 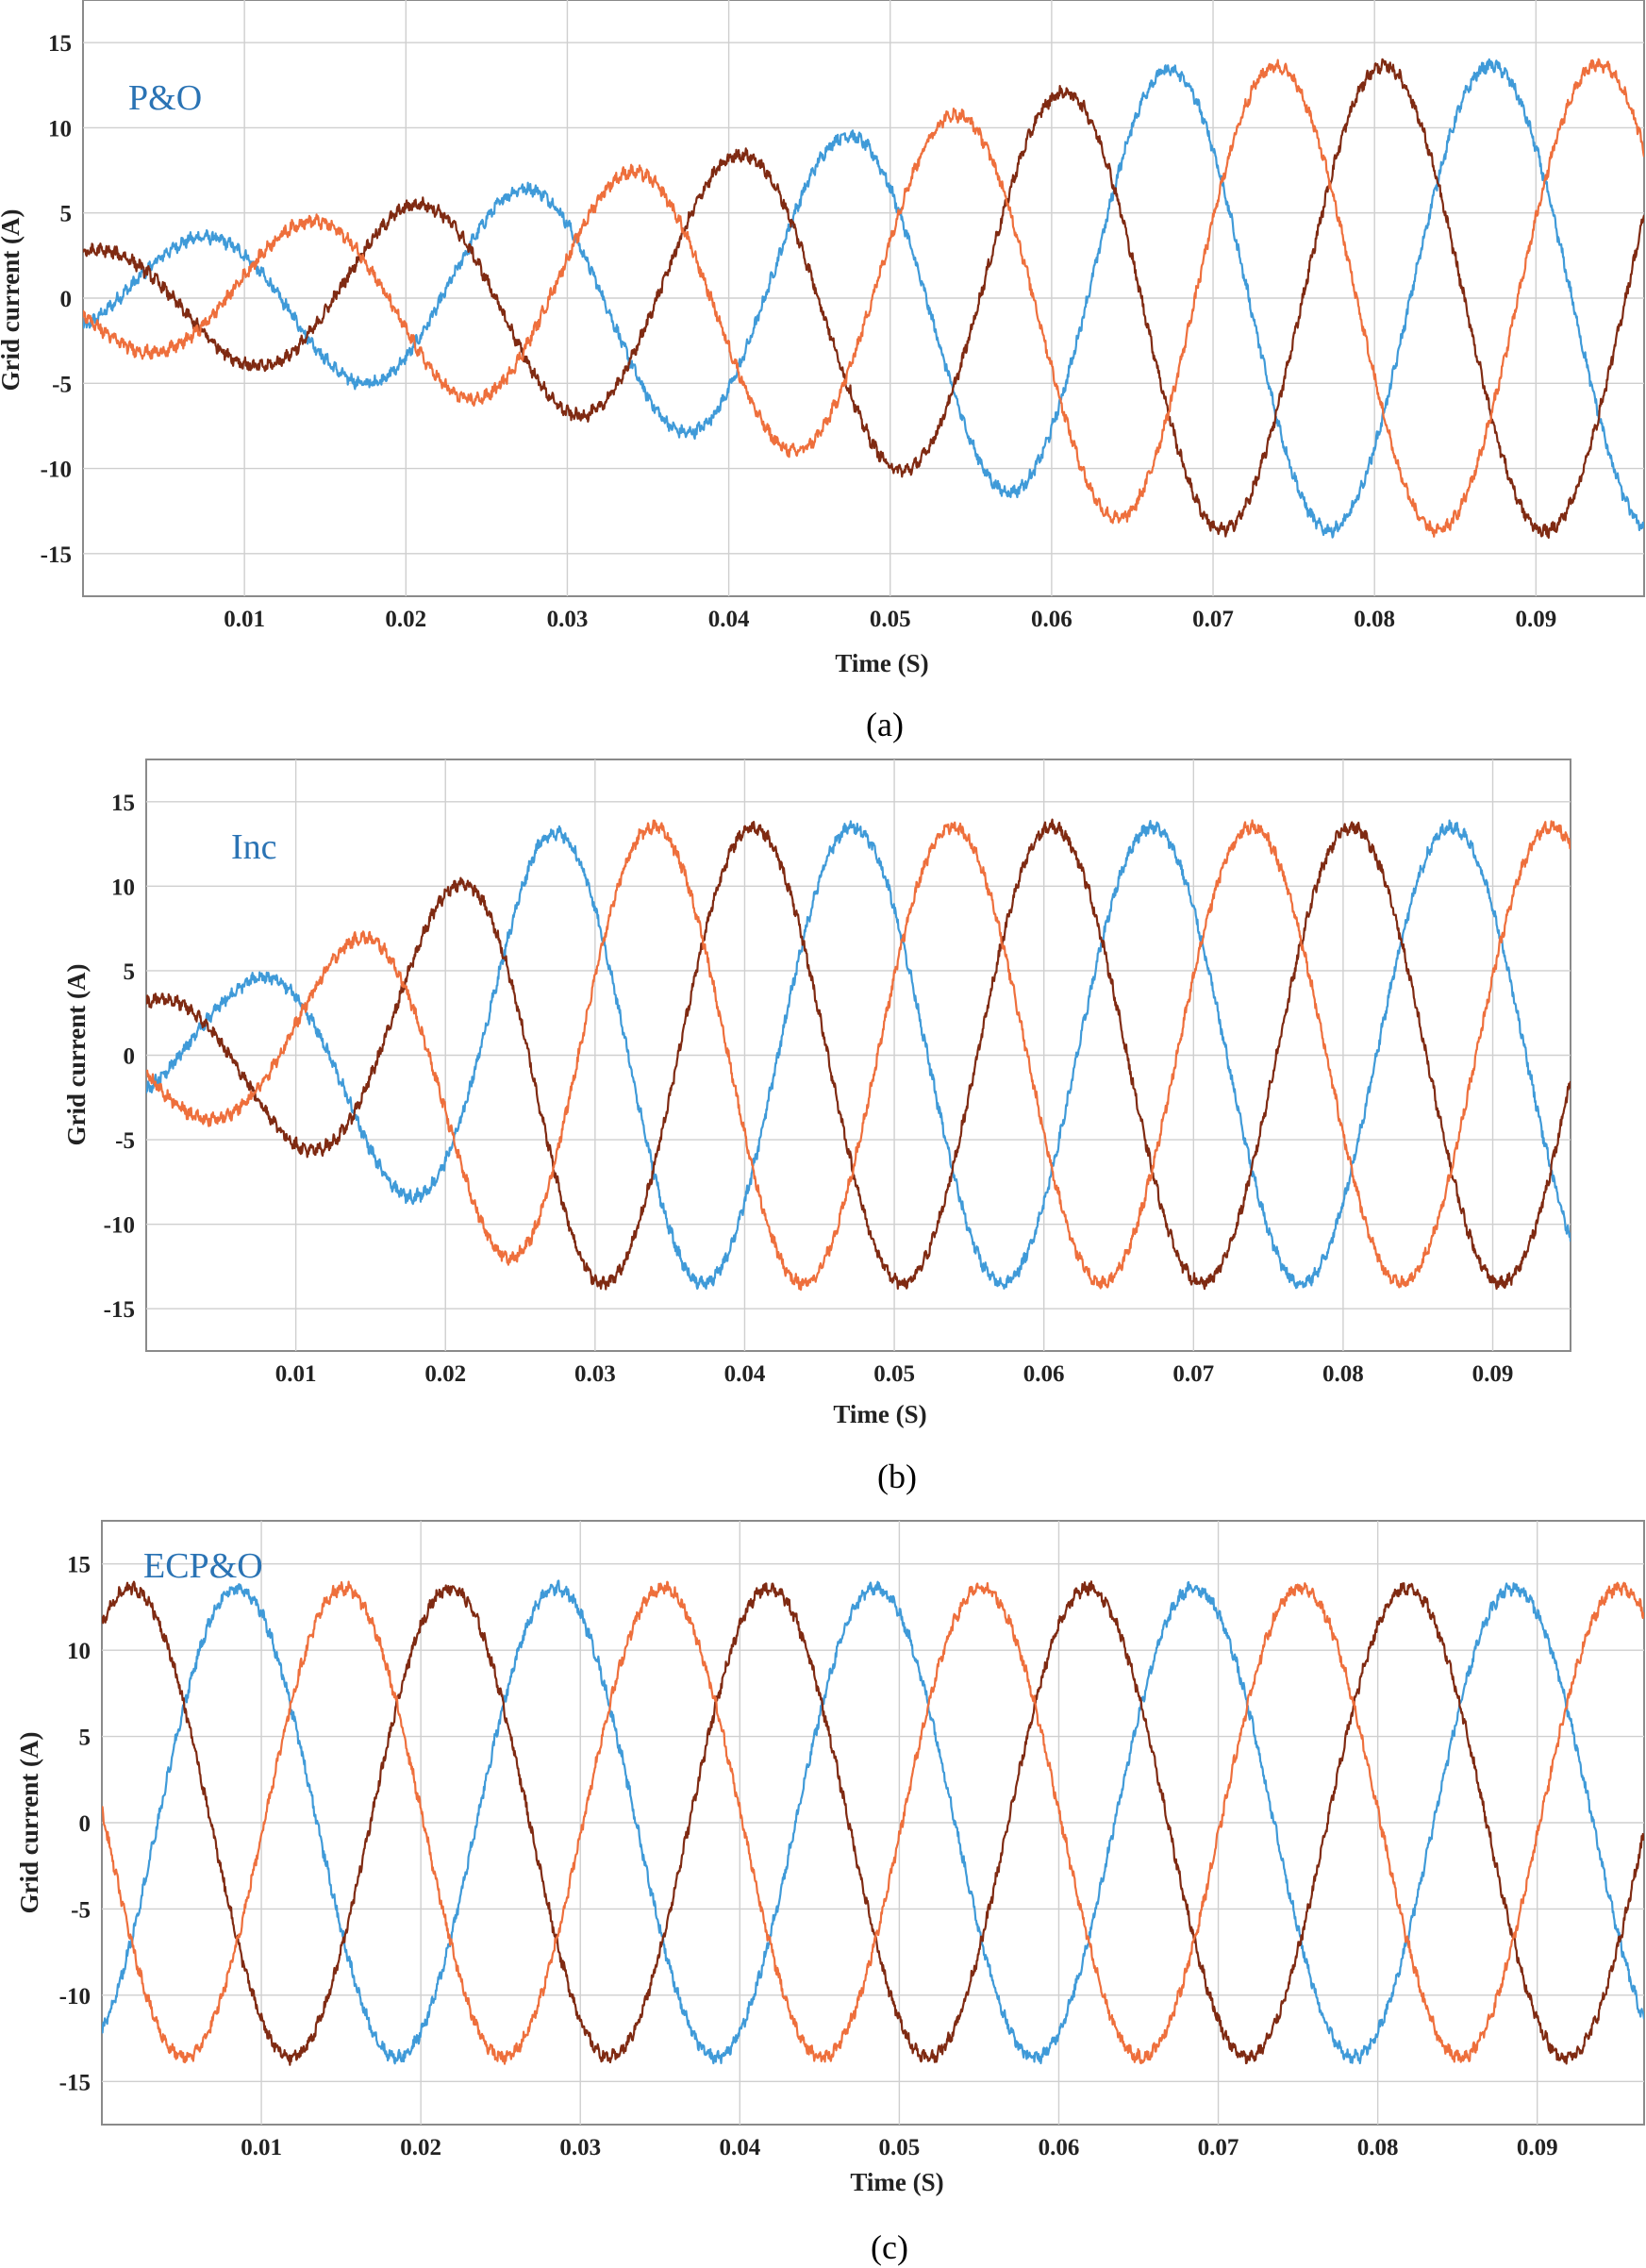 What do you see at coordinates (879, 1414) in the screenshot?
I see `xlabel-b: Time (S)` at bounding box center [879, 1414].